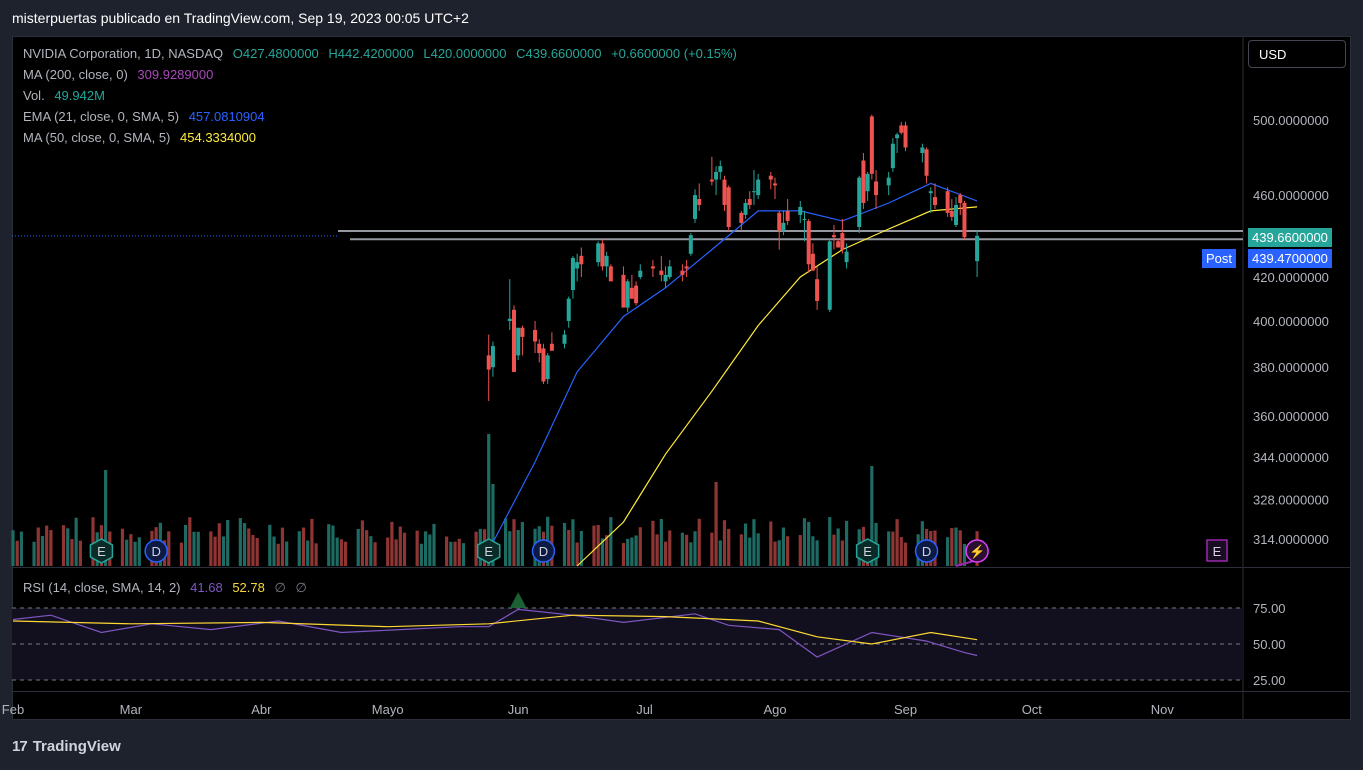 Image resolution: width=1363 pixels, height=770 pixels. What do you see at coordinates (175, 74) in the screenshot?
I see `ma200-value: 309.9289000` at bounding box center [175, 74].